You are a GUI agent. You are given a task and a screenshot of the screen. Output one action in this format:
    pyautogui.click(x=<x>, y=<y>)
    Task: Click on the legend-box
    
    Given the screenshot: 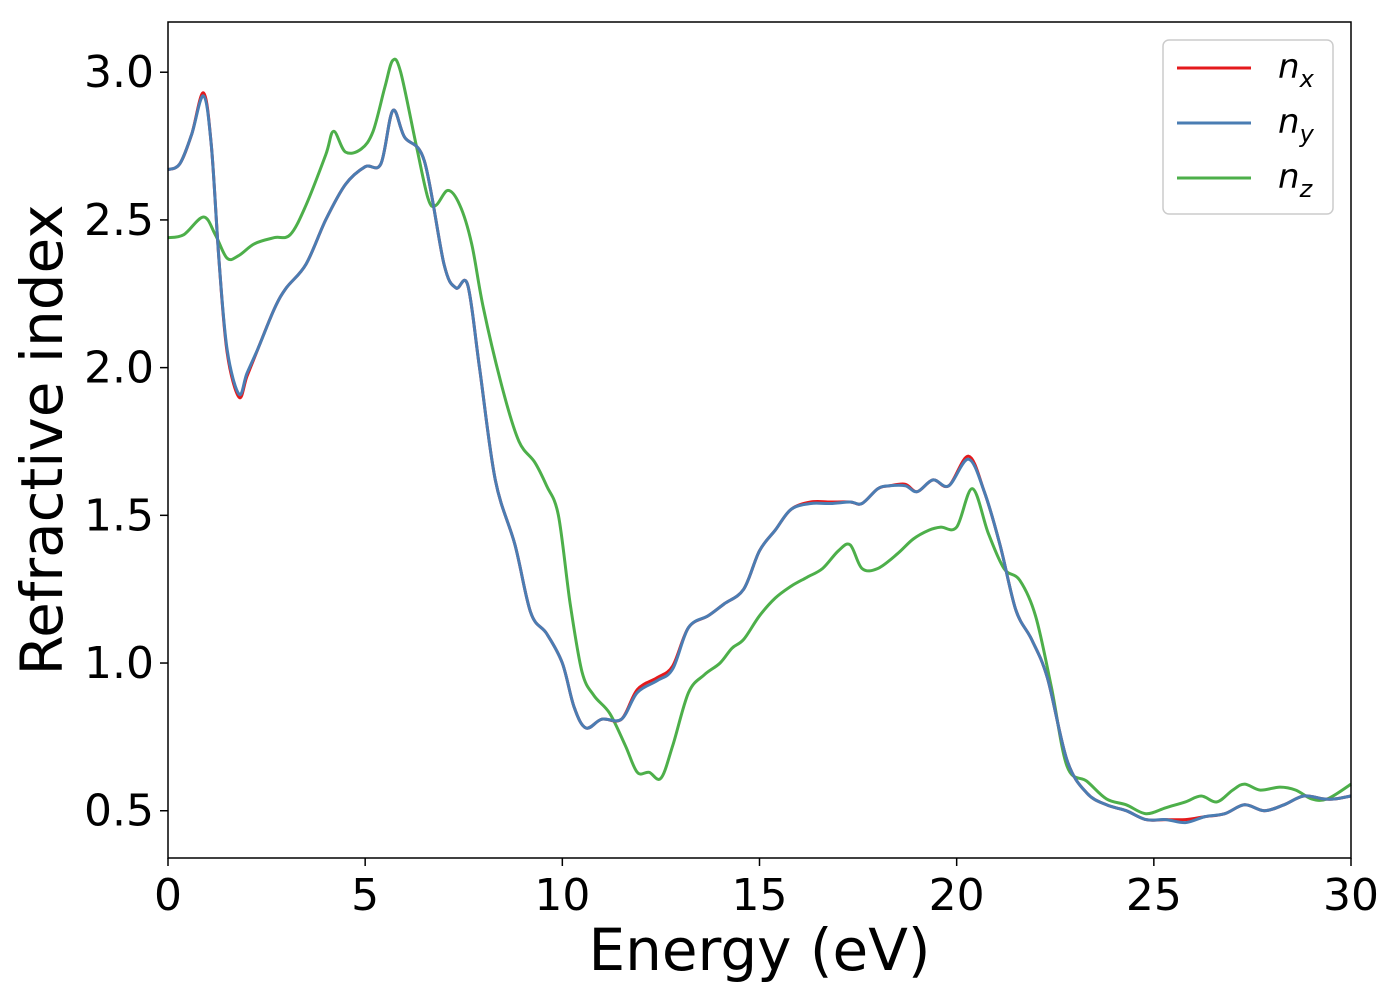 What is the action you would take?
    pyautogui.click(x=1248, y=127)
    